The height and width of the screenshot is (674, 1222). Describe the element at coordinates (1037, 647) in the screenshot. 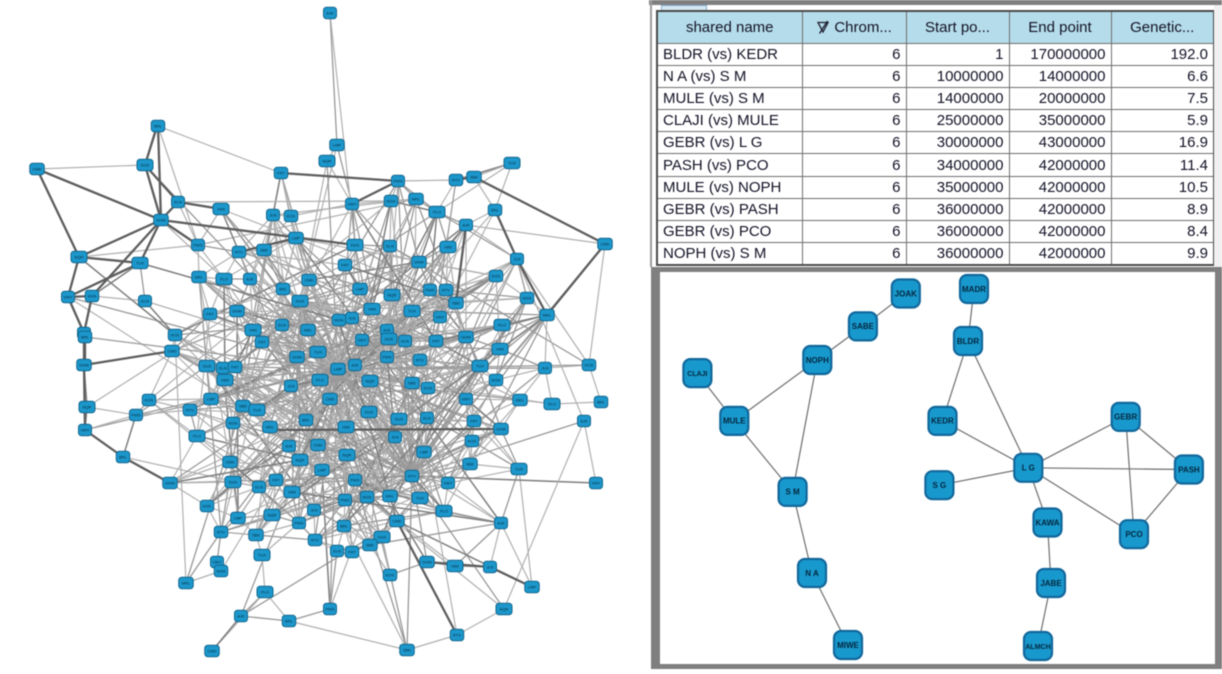

I see `svg-text: ALMCH` at that location.